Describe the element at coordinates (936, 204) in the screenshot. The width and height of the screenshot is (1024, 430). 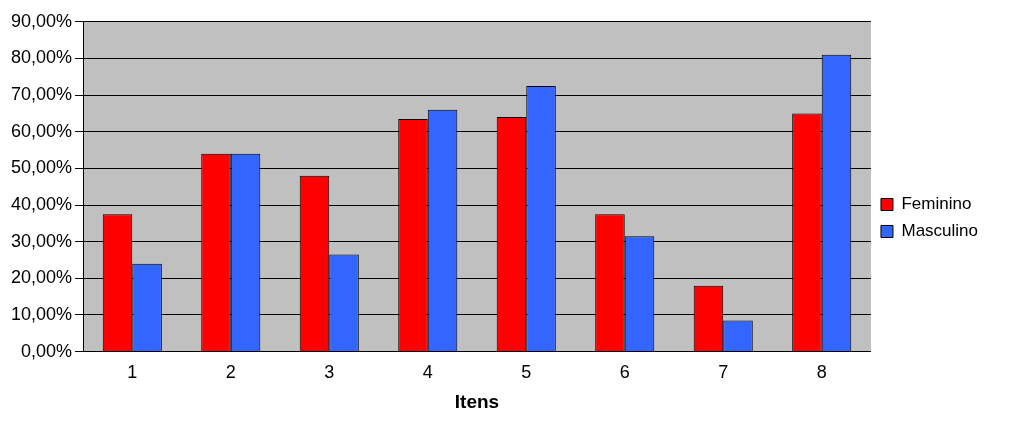
I see `legend-label: Feminino` at that location.